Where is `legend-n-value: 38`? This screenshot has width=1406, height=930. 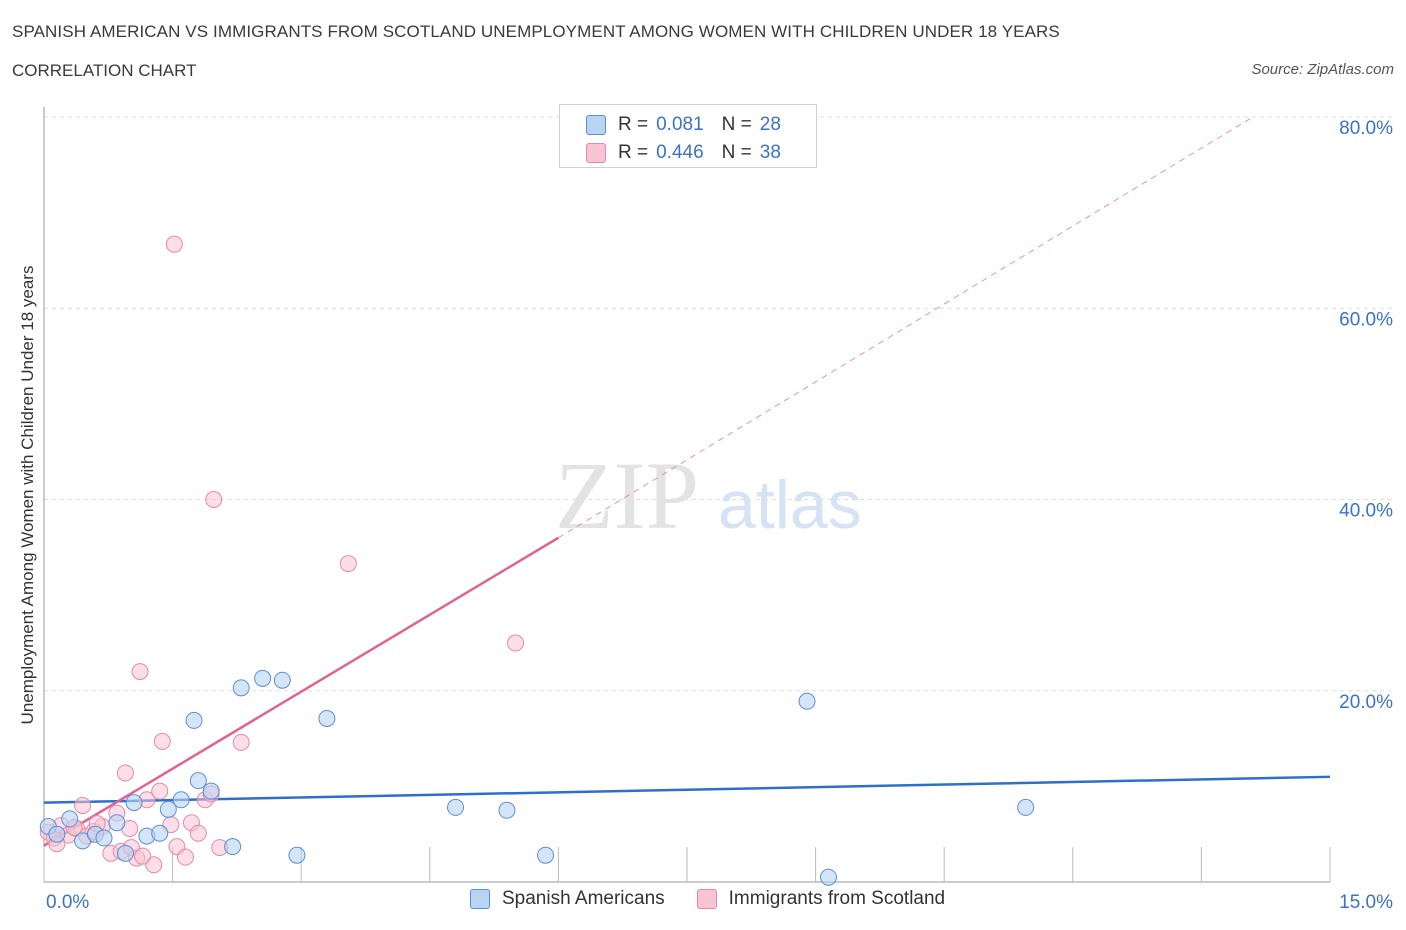 legend-n-value: 38 is located at coordinates (770, 152).